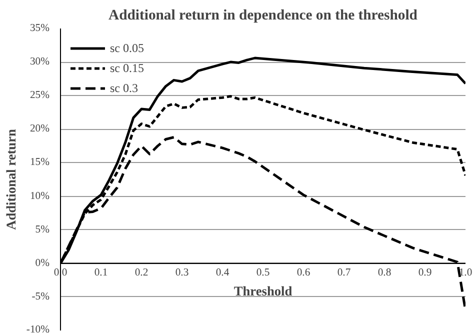  What do you see at coordinates (41, 296) in the screenshot?
I see `y-tick-label: -5%` at bounding box center [41, 296].